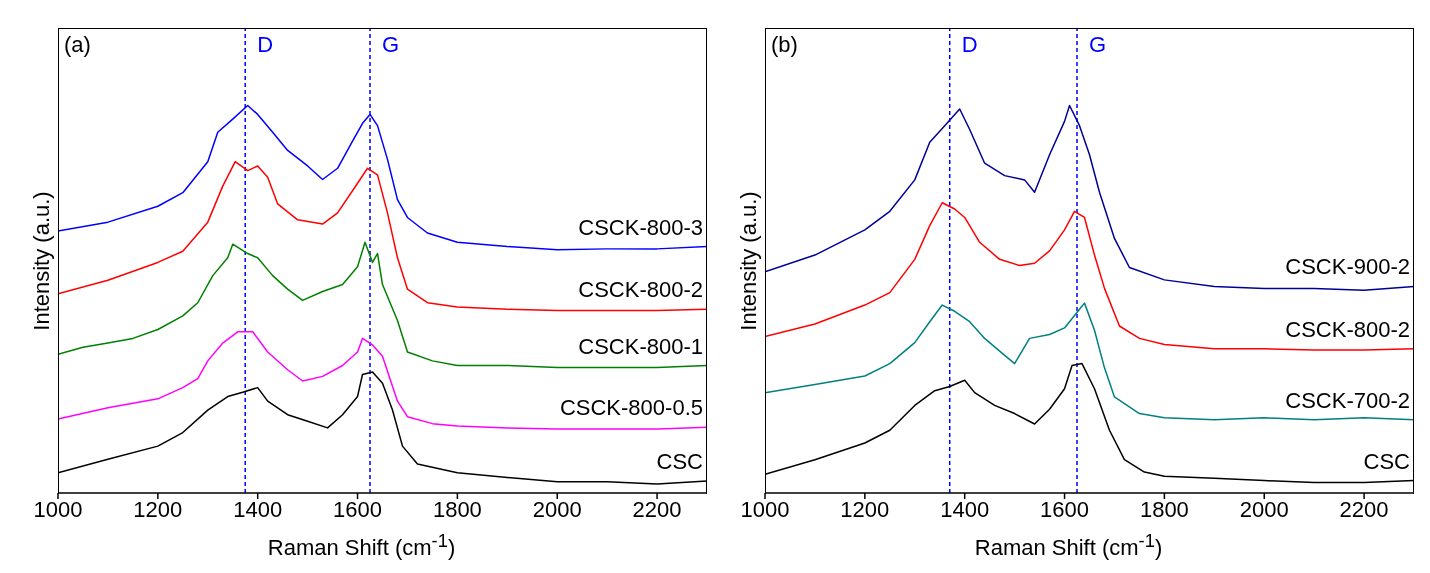  Describe the element at coordinates (631, 408) in the screenshot. I see `series-label: CSCK-800-0.5` at that location.